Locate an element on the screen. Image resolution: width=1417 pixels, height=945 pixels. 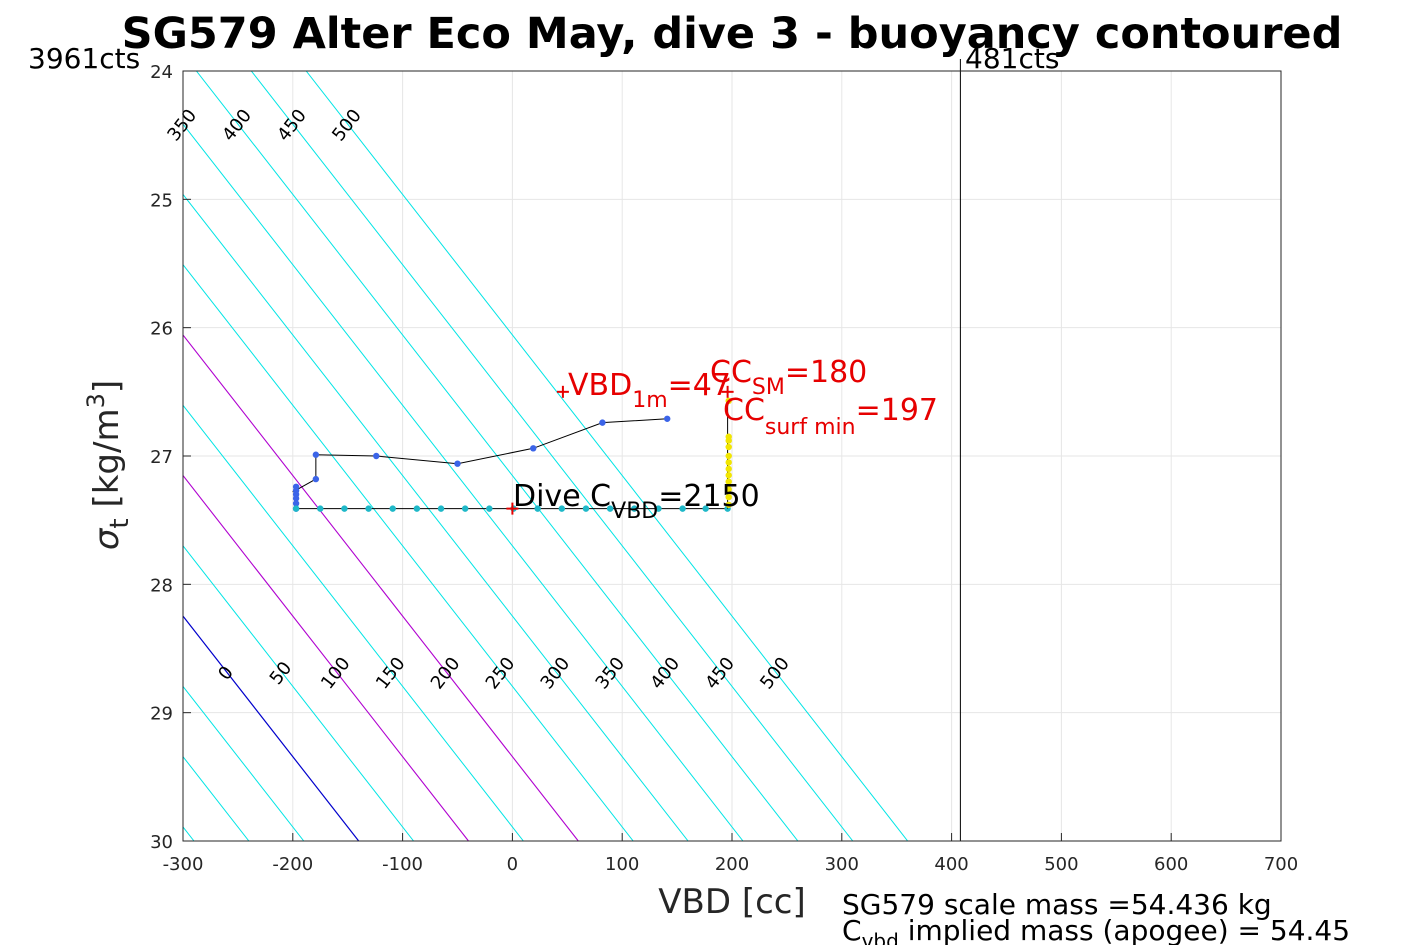
vbd-limit-left-label: 3961cts is located at coordinates (84, 58).